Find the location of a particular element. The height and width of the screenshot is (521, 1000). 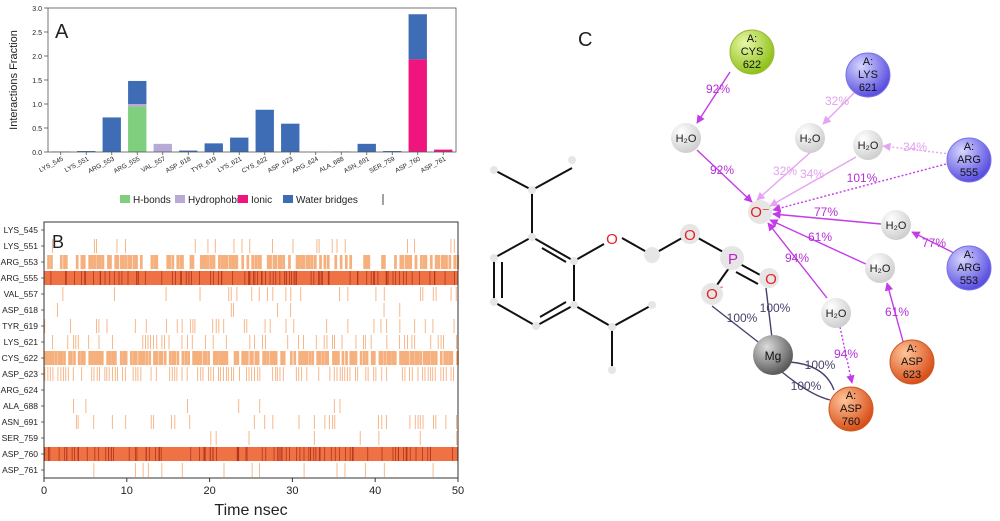

y-tick-label: 1.0 is located at coordinates (37, 105).